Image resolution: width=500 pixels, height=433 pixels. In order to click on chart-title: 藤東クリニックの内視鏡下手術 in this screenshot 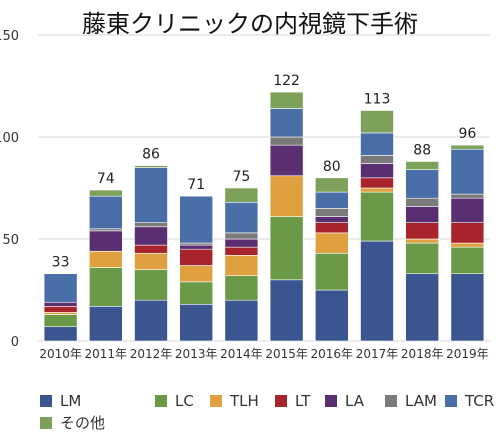, I will do `click(250, 24)`.